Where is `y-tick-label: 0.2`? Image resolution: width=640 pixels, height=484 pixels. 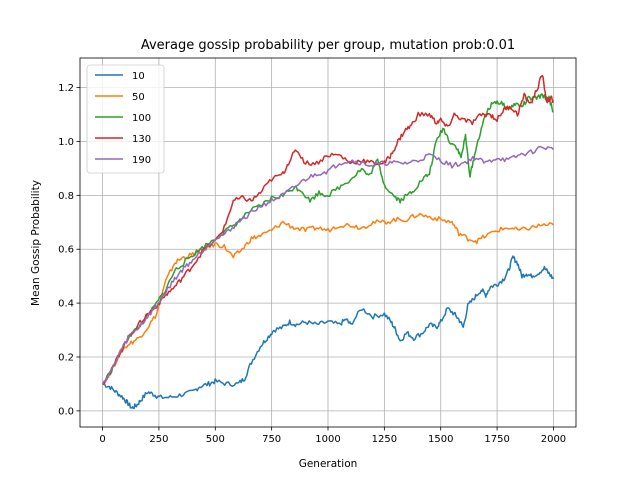
y-tick-label: 0.2 is located at coordinates (66, 357).